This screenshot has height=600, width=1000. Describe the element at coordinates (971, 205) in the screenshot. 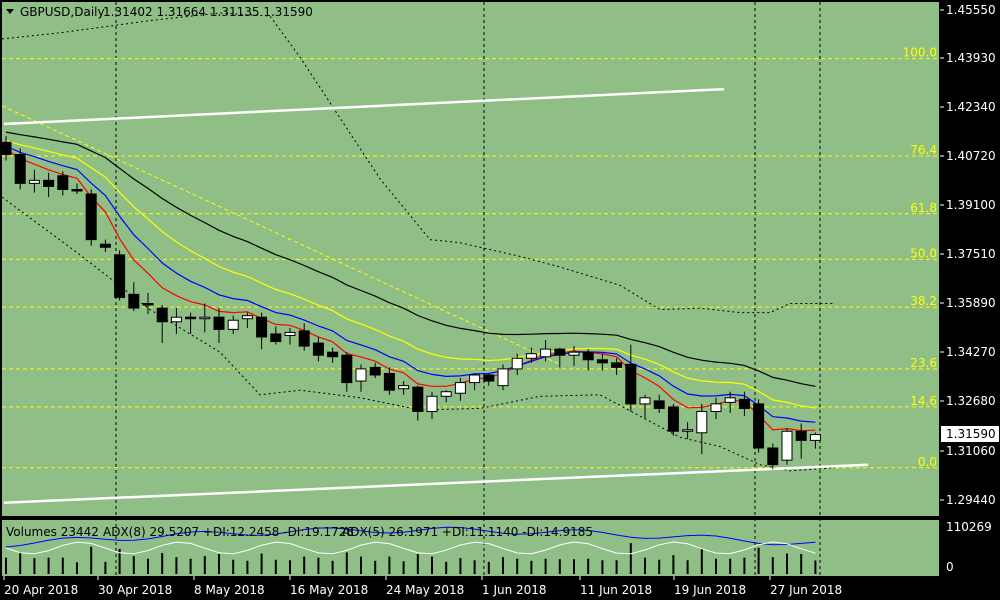

I see `price-tick-label: 1.39100` at that location.